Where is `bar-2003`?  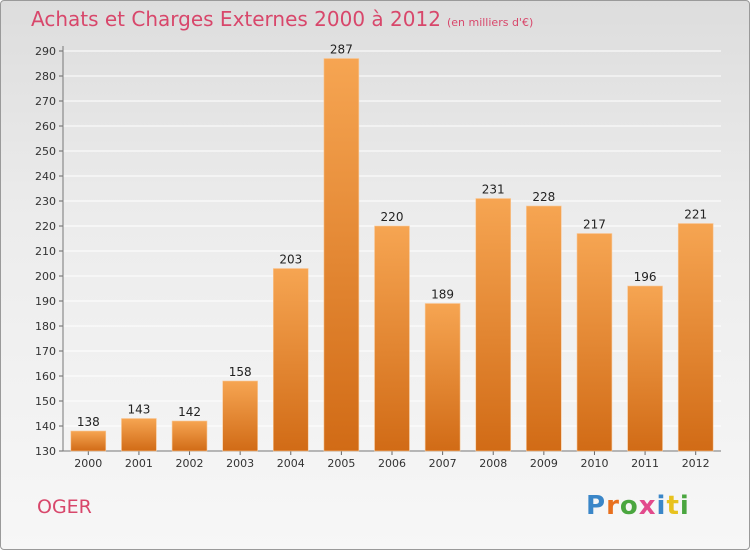 bar-2003 is located at coordinates (240, 416).